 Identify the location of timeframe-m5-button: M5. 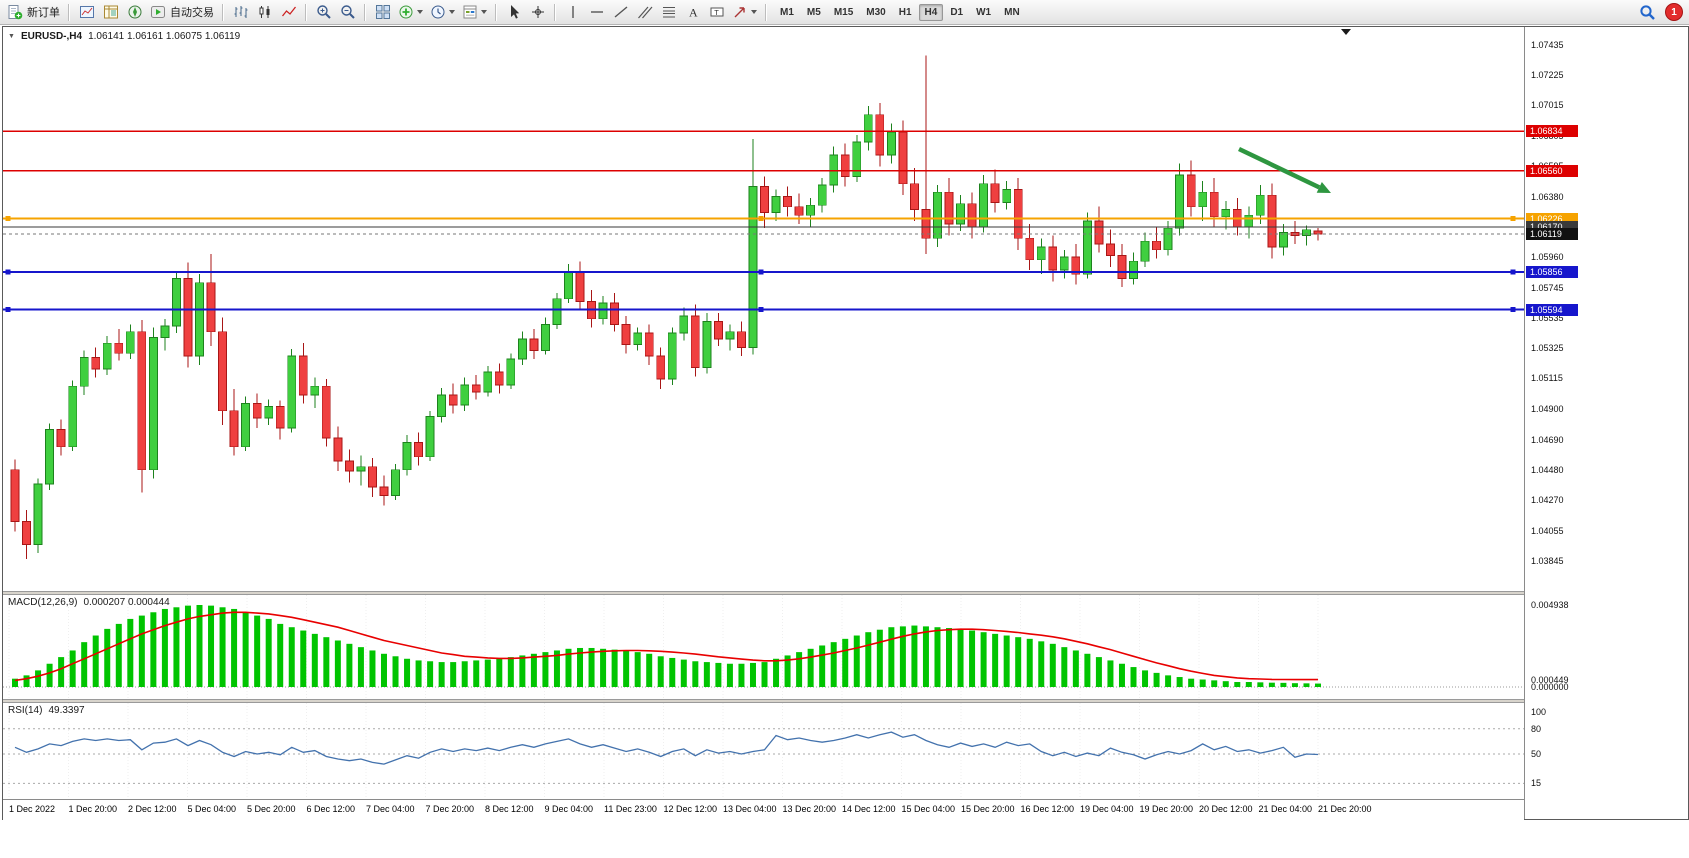
(814, 12).